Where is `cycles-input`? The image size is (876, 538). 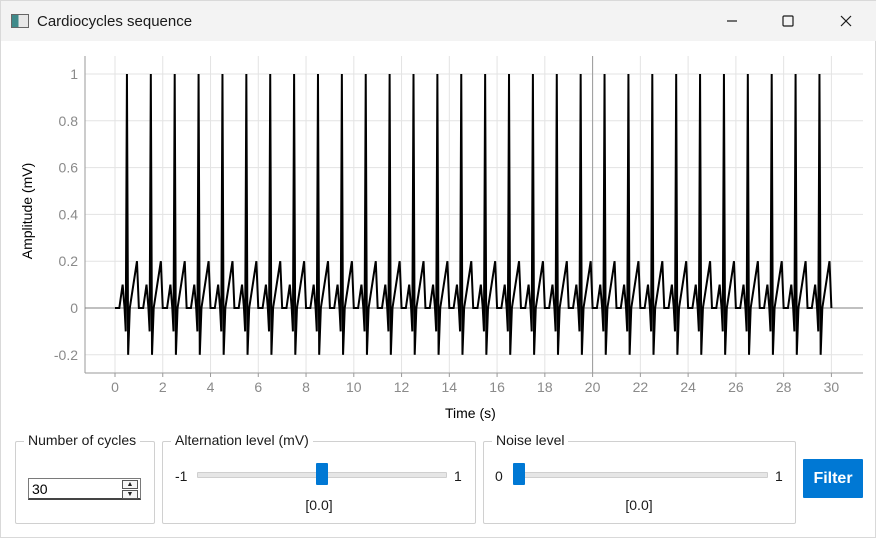 cycles-input is located at coordinates (74, 489).